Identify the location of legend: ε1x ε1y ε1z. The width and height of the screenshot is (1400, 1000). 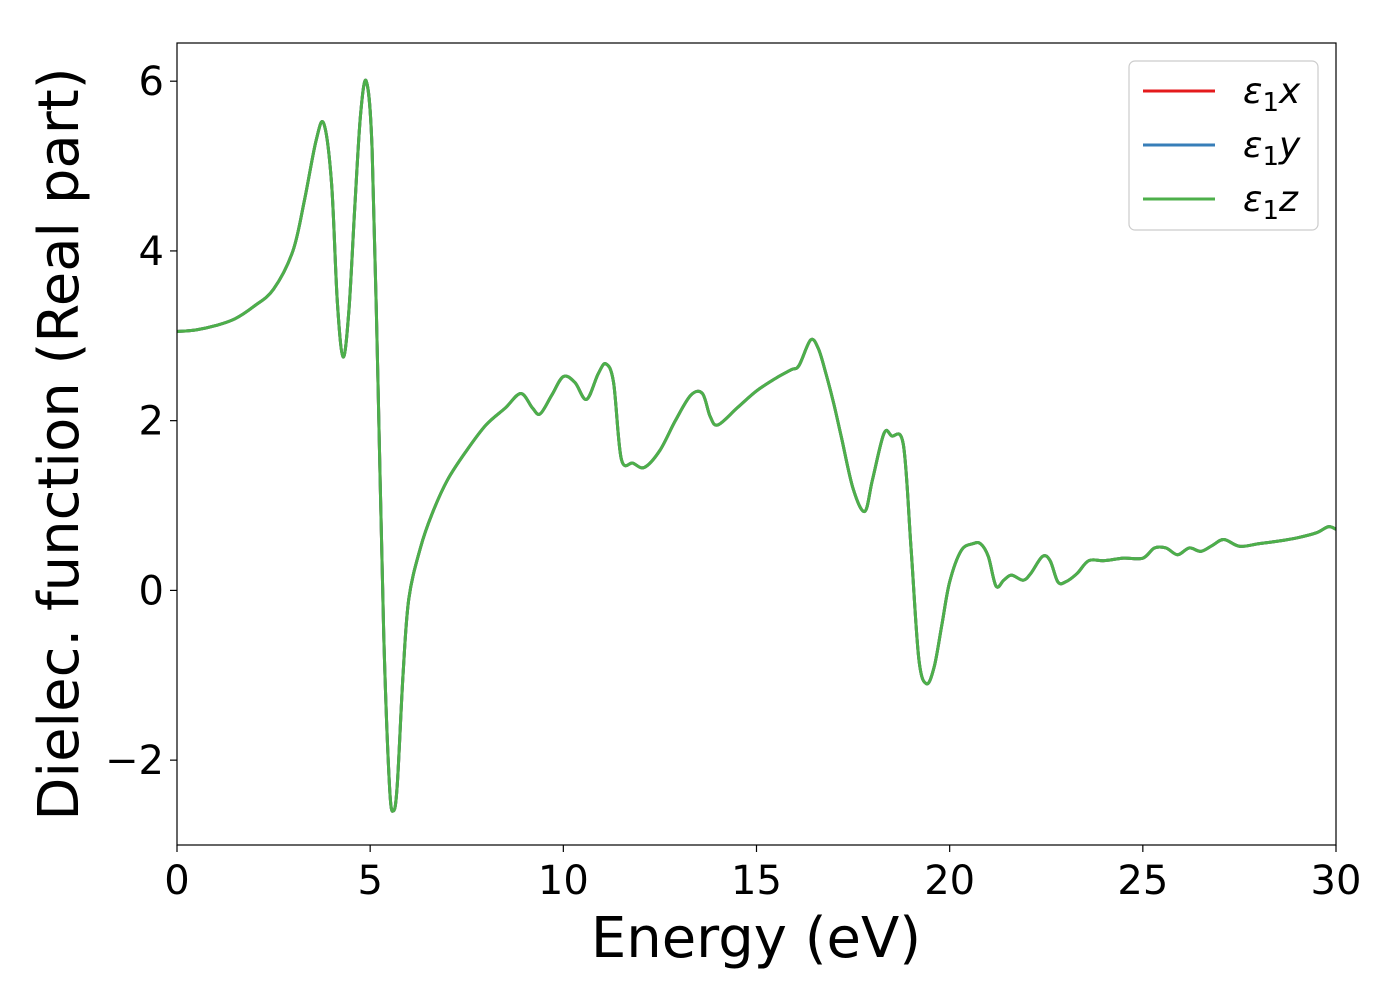
(1223, 145).